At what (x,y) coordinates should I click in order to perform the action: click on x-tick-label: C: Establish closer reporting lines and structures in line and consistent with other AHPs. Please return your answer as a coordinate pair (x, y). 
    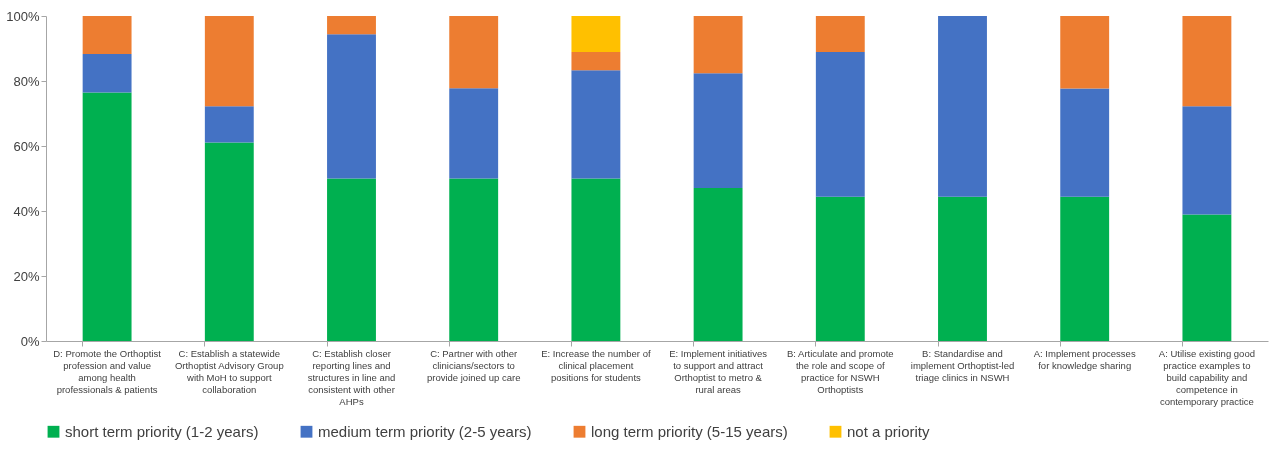
    Looking at the image, I should click on (351, 377).